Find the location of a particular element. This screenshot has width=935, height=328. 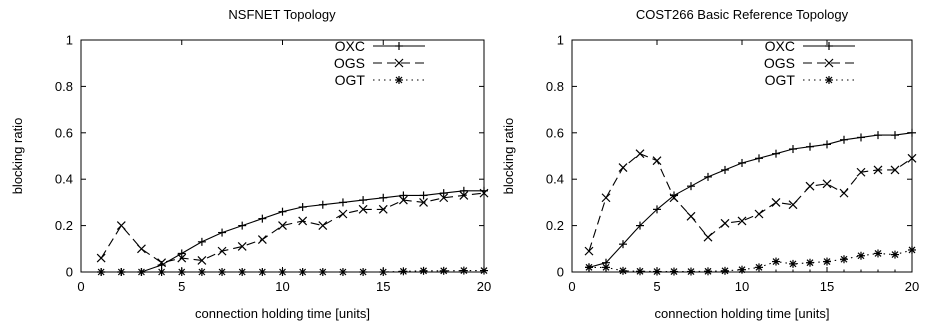

y-tick-label: 0.4 is located at coordinates (555, 179).